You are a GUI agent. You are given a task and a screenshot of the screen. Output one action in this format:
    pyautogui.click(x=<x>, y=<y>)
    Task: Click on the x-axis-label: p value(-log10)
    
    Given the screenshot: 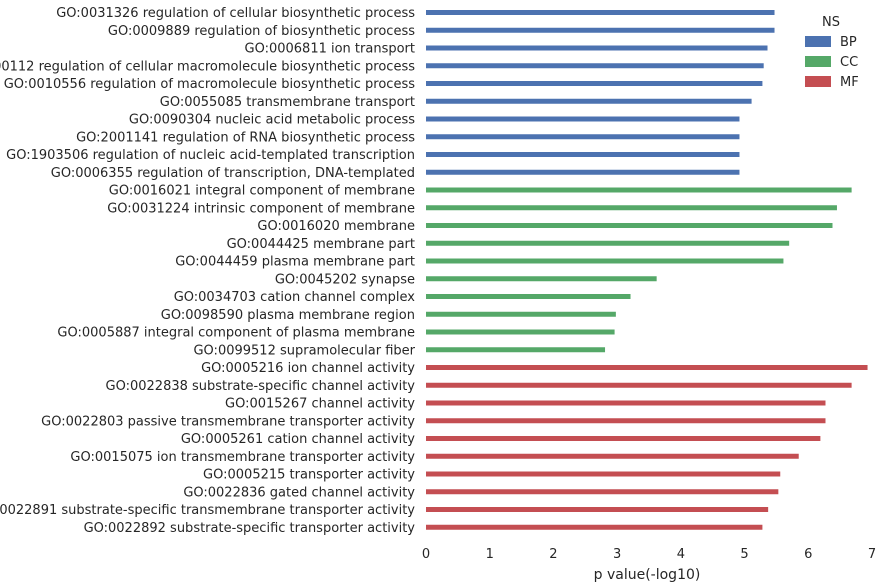 What is the action you would take?
    pyautogui.click(x=647, y=575)
    